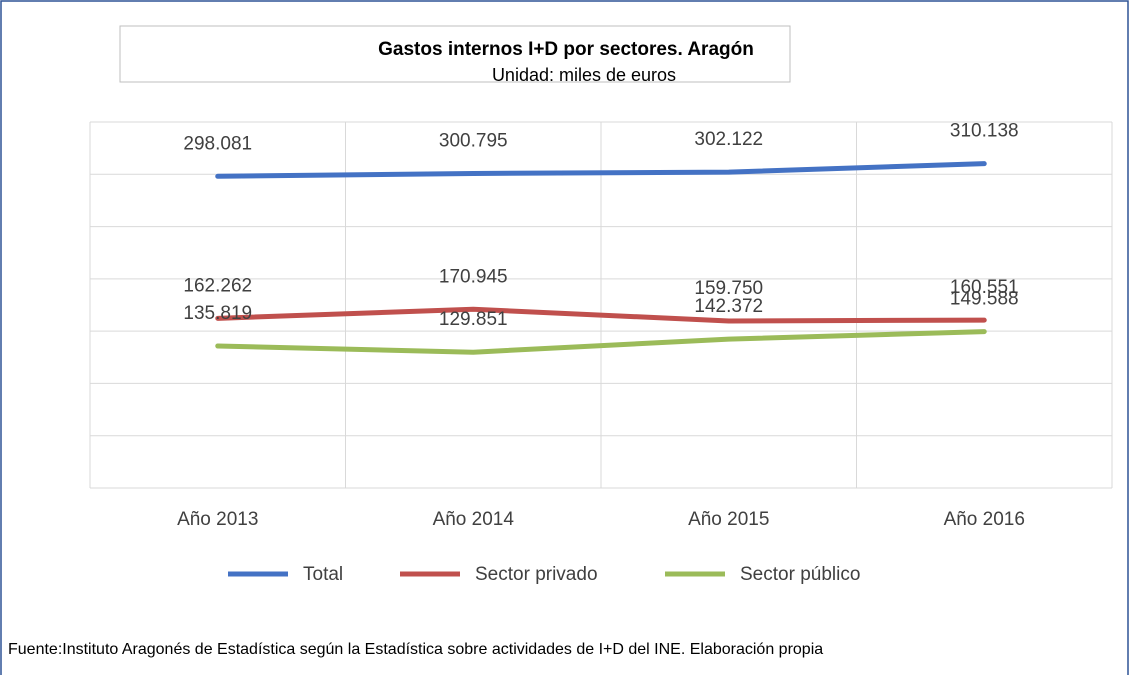 The height and width of the screenshot is (680, 1129). What do you see at coordinates (800, 574) in the screenshot?
I see `legend-label: Sector público` at bounding box center [800, 574].